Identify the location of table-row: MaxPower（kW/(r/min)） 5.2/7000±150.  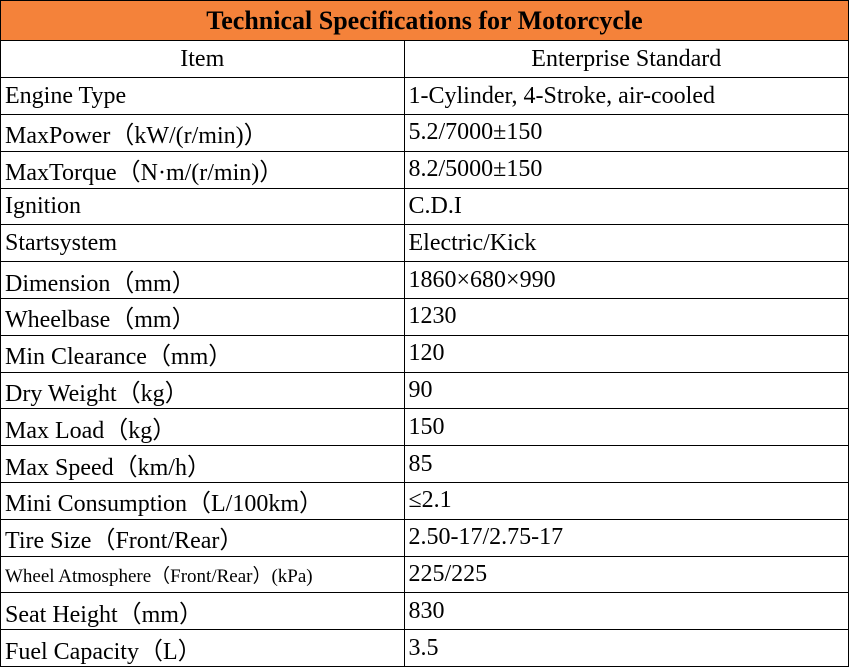
(424, 133).